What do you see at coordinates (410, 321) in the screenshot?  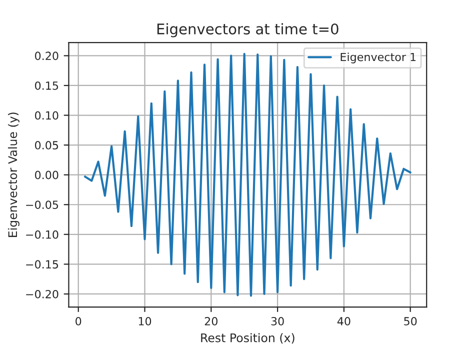 I see `x-tick-label: 50` at bounding box center [410, 321].